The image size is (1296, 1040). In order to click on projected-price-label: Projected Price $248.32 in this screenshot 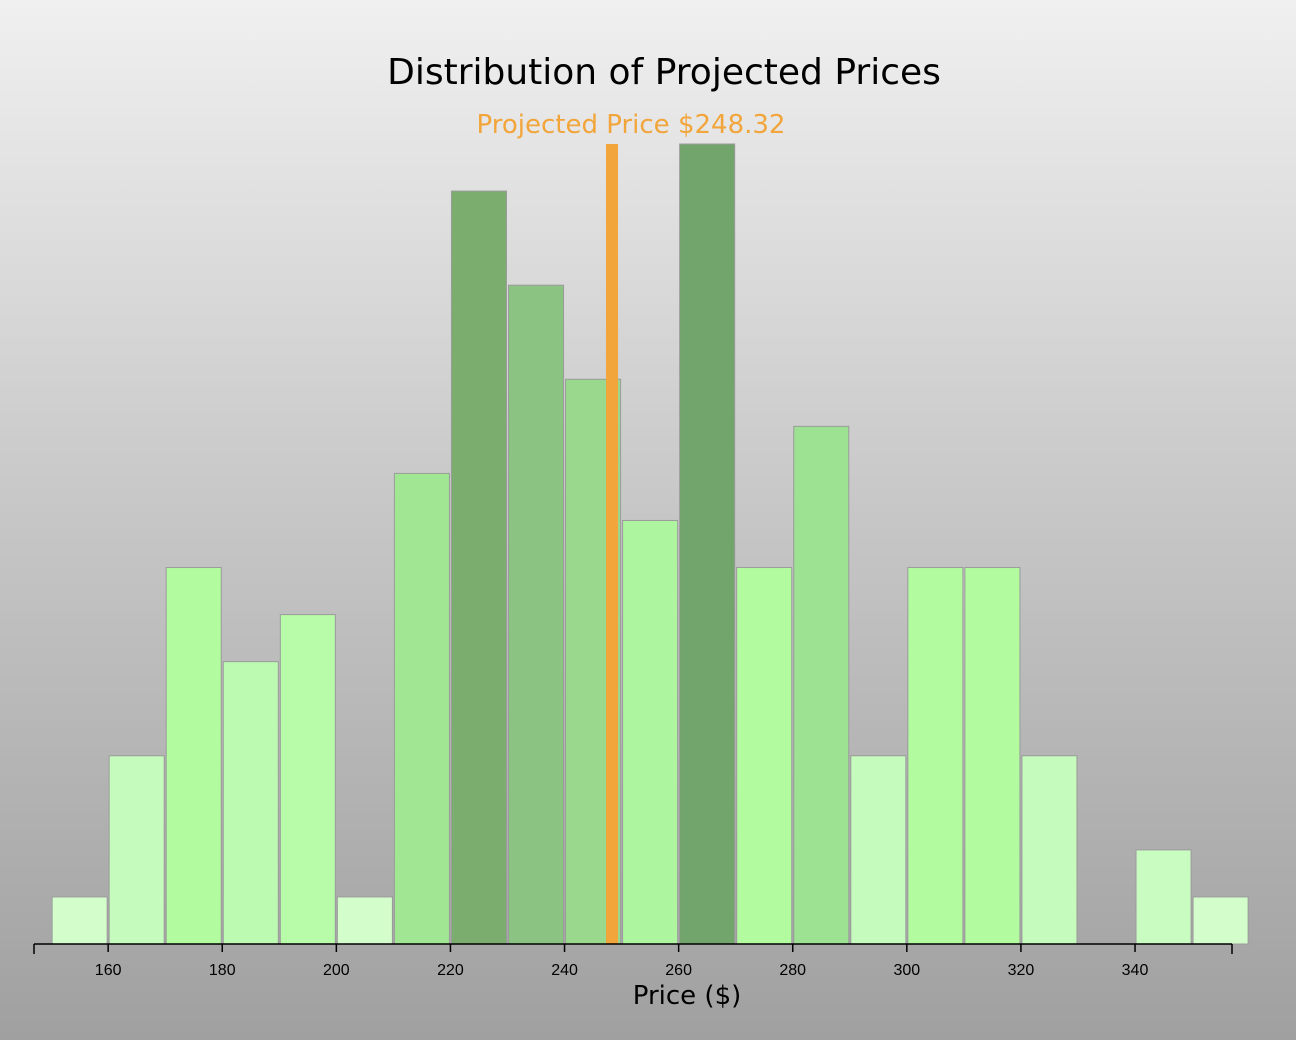, I will do `click(631, 125)`.